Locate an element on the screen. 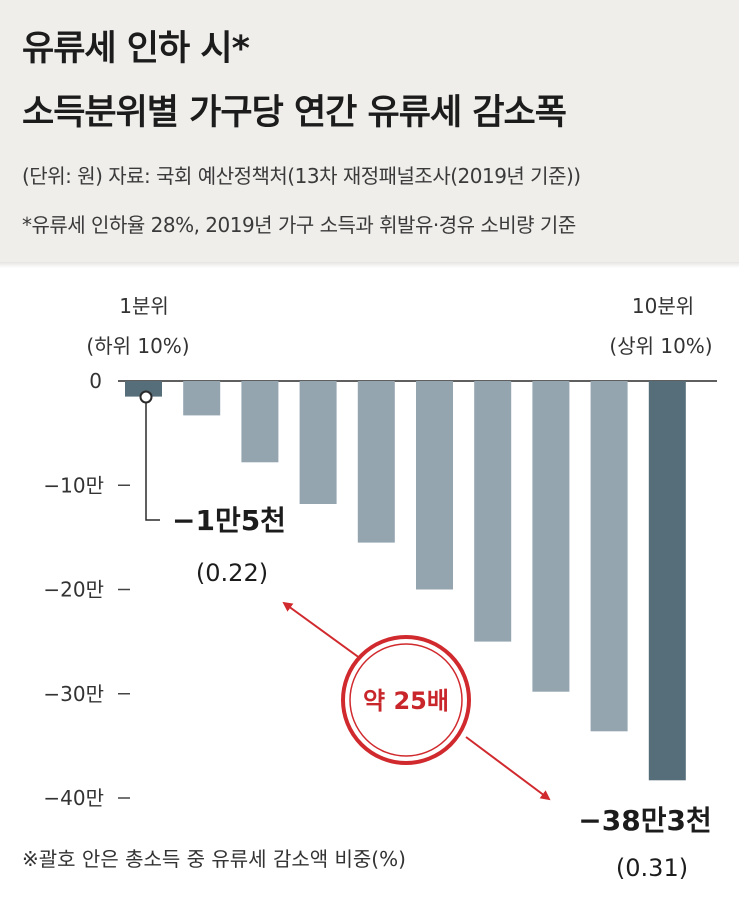 The width and height of the screenshot is (739, 904). first-value-label: −1만5천 is located at coordinates (229, 520).